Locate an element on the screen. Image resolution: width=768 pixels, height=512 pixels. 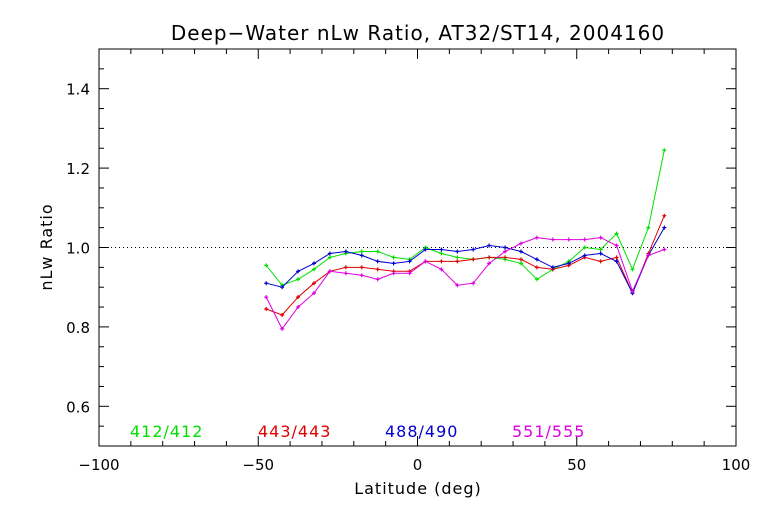
y-tick-label: 1.2 is located at coordinates (78, 169).